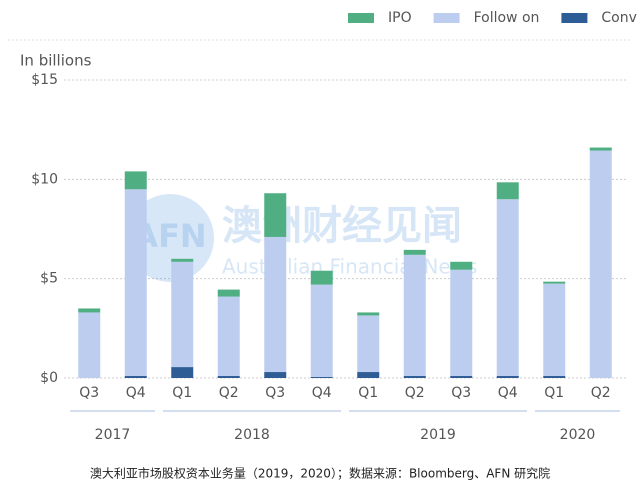 Image resolution: width=640 pixels, height=486 pixels. I want to click on y-axis-label: In billions, so click(56, 61).